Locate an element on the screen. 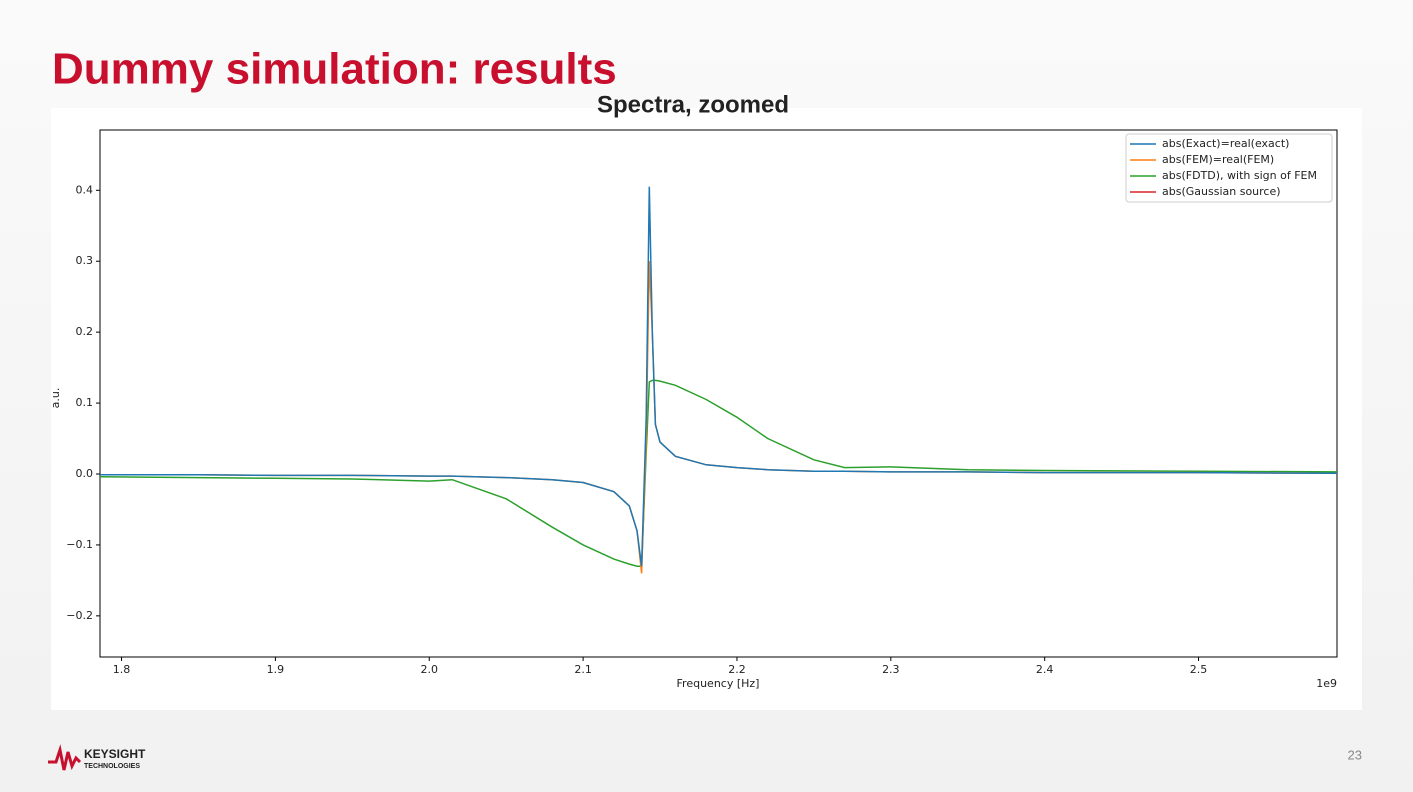 The height and width of the screenshot is (792, 1413). logo-mark is located at coordinates (65, 757).